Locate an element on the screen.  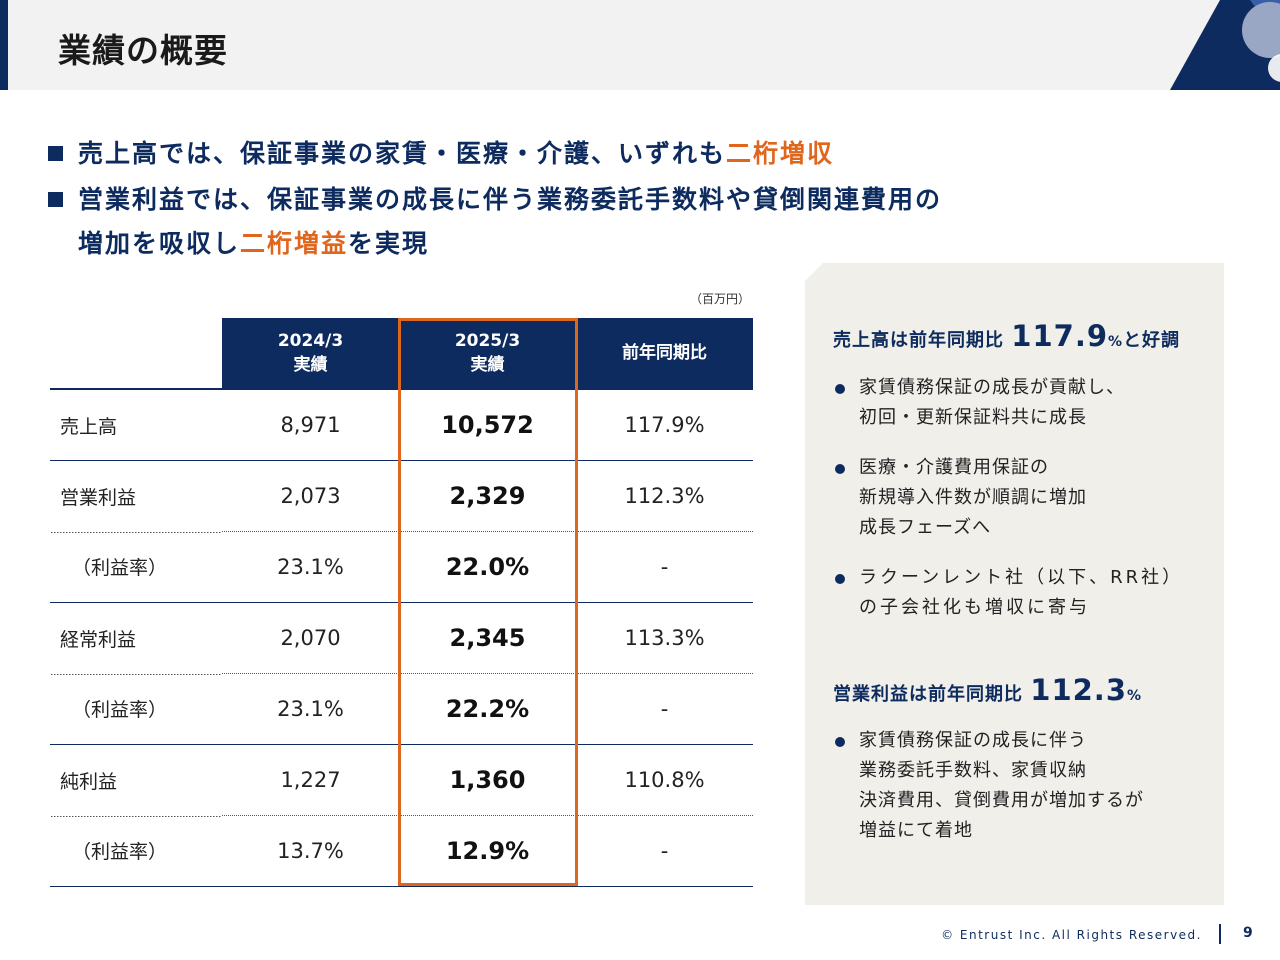
table-header-row: 2024/3 実績 2025/3 実績 前年同期比 is located at coordinates (401, 354).